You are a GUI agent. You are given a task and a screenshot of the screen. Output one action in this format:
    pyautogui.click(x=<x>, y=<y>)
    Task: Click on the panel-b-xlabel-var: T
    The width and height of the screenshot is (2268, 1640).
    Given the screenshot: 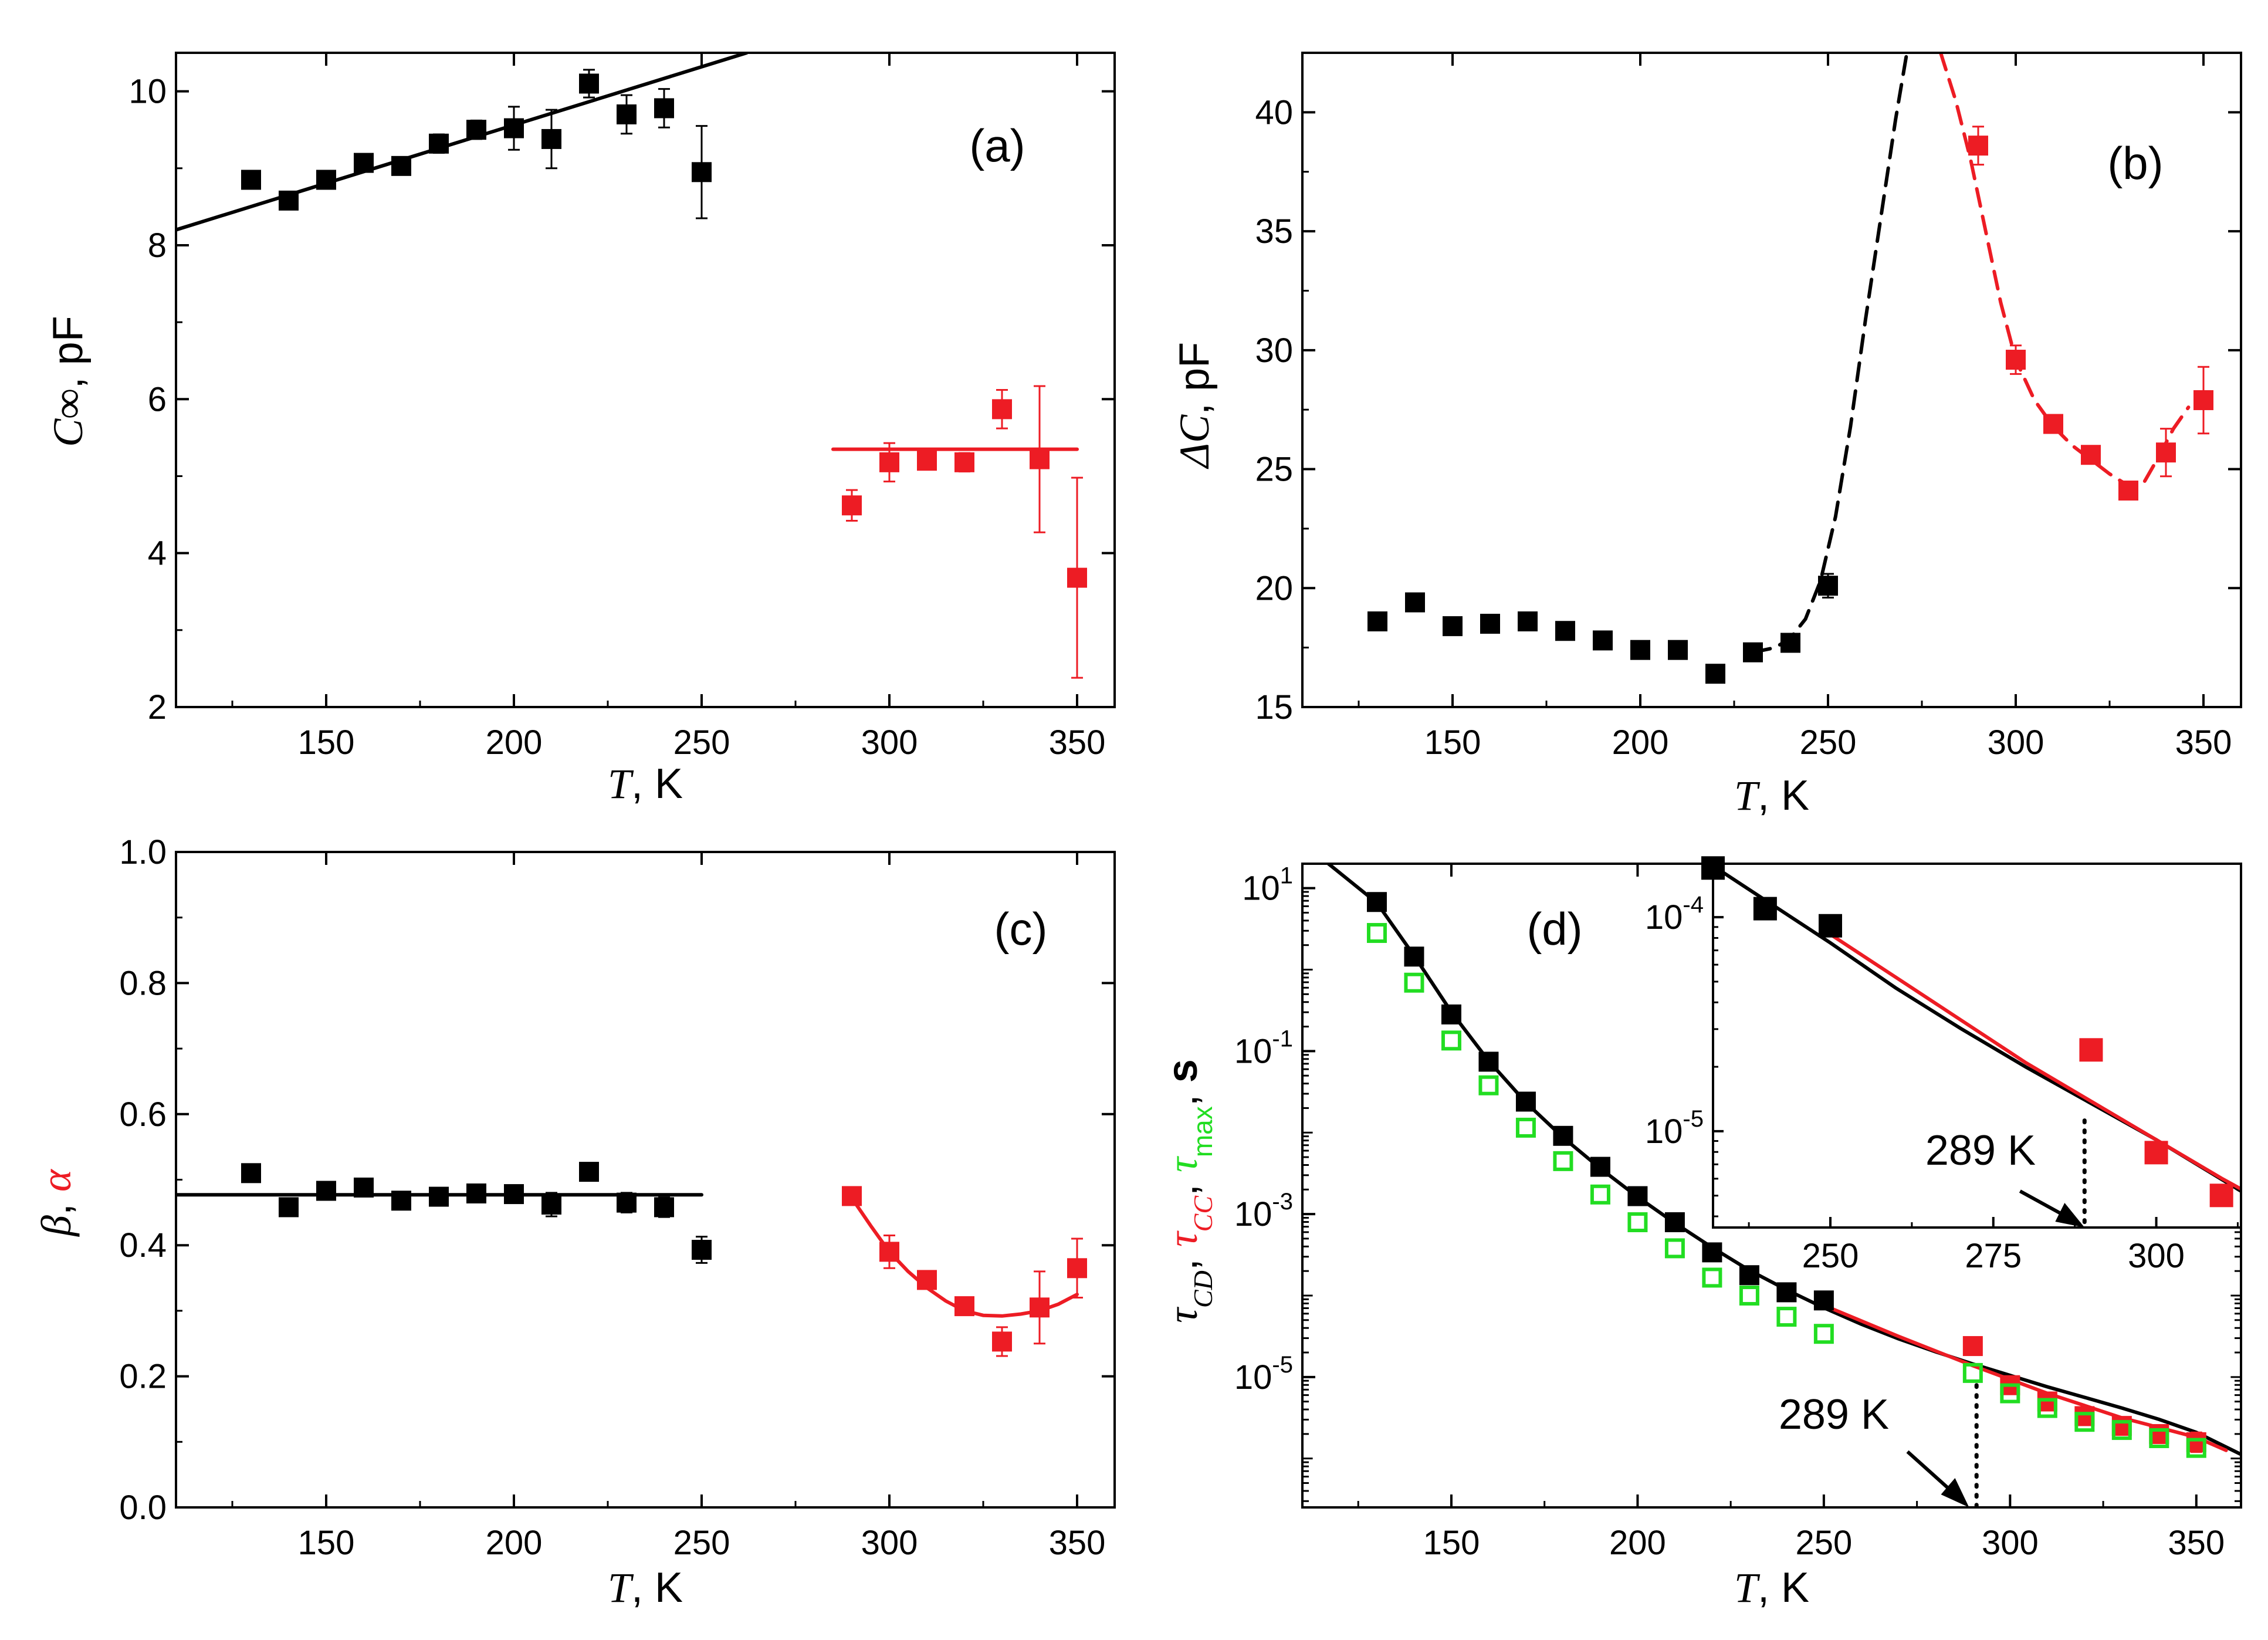 What is the action you would take?
    pyautogui.click(x=1747, y=795)
    